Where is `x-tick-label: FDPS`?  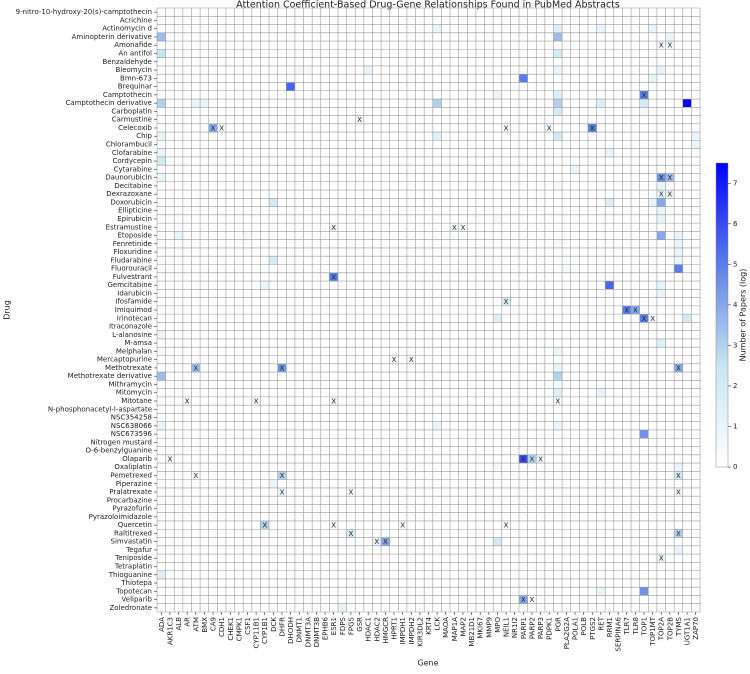
x-tick-label: FDPS is located at coordinates (343, 625).